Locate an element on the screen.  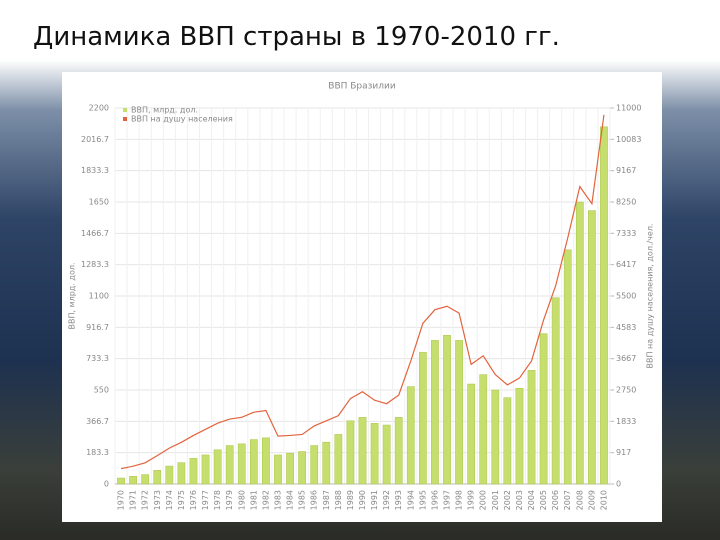
y2-tick-label: 1833 is located at coordinates (626, 421).